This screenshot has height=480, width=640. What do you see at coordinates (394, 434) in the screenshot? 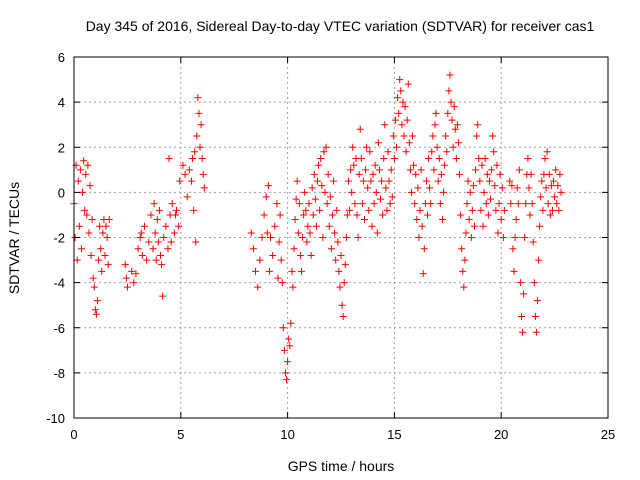
I see `x-tick-label: 15` at bounding box center [394, 434].